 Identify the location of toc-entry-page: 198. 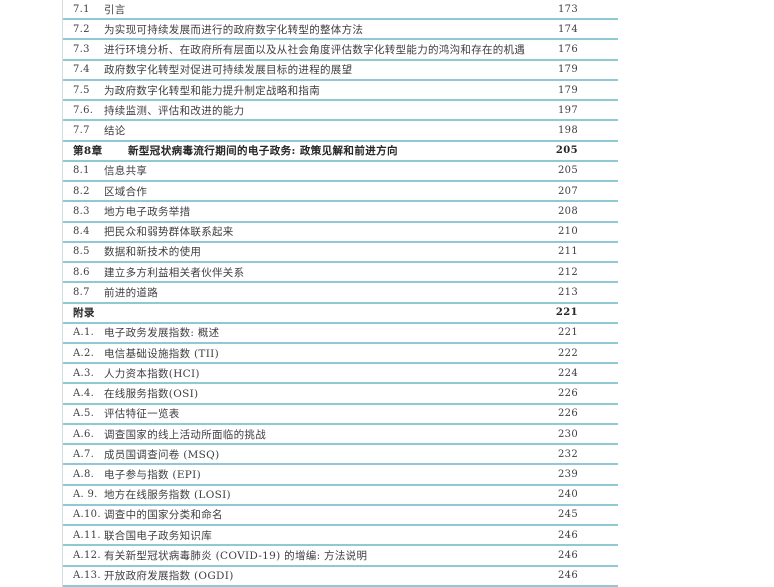
(568, 131).